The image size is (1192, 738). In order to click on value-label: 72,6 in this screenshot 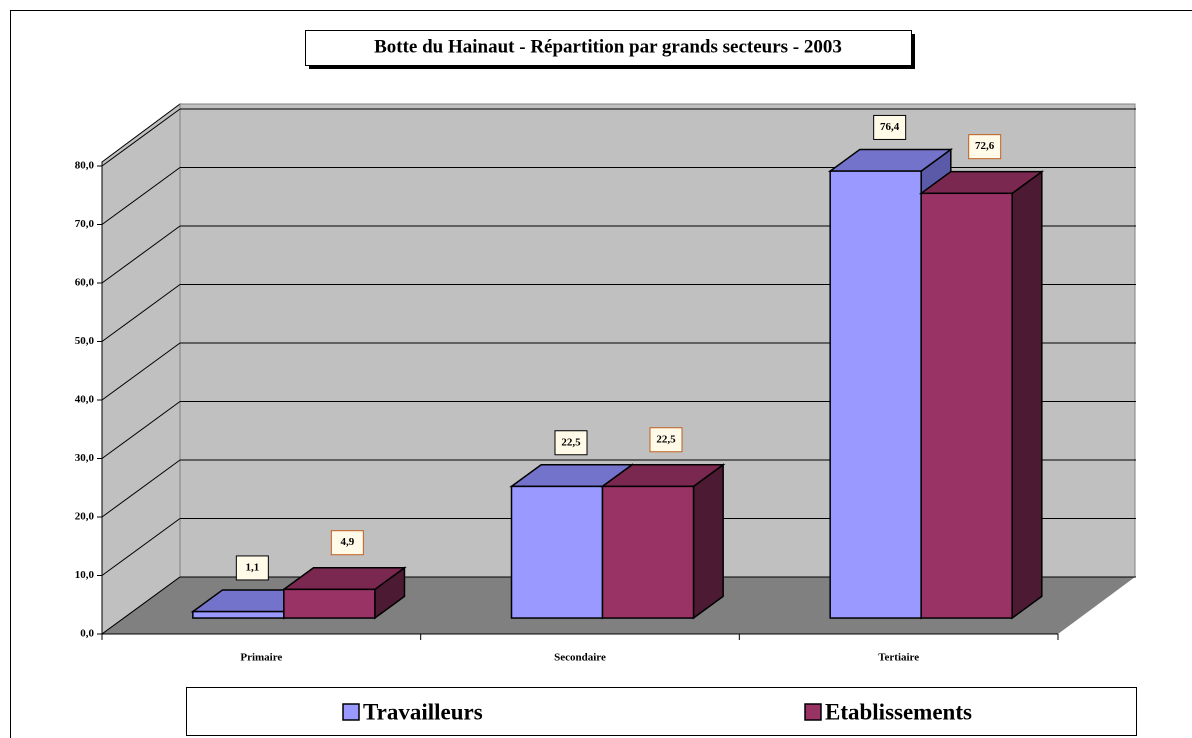, I will do `click(985, 146)`.